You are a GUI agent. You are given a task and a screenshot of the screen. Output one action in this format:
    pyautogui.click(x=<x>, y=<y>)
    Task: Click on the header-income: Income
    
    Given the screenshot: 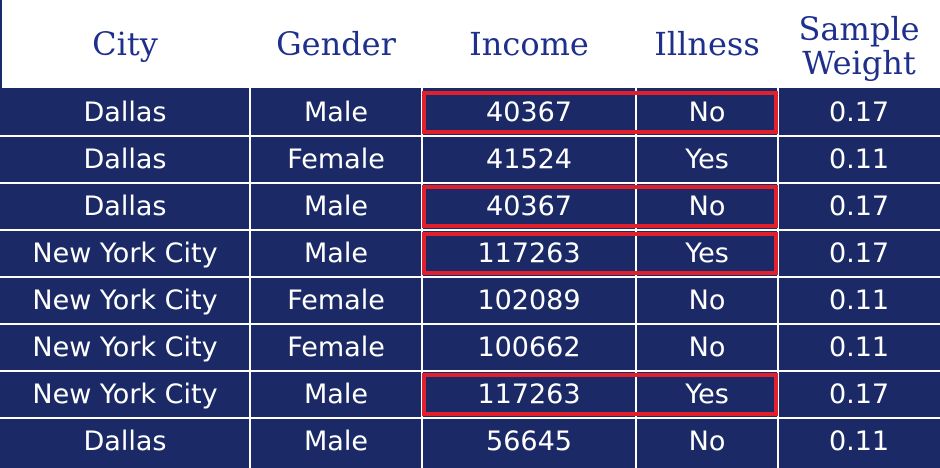 What is the action you would take?
    pyautogui.click(x=529, y=44)
    